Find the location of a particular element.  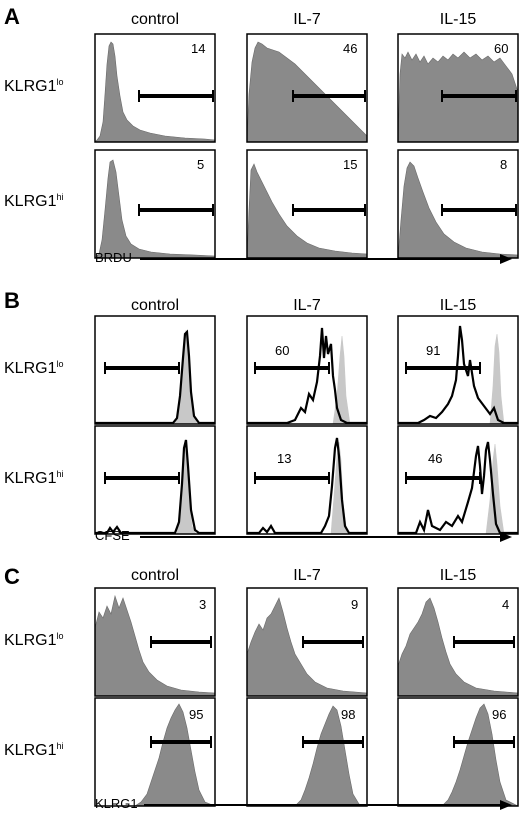

section-a-label: A is located at coordinates (12, 16).